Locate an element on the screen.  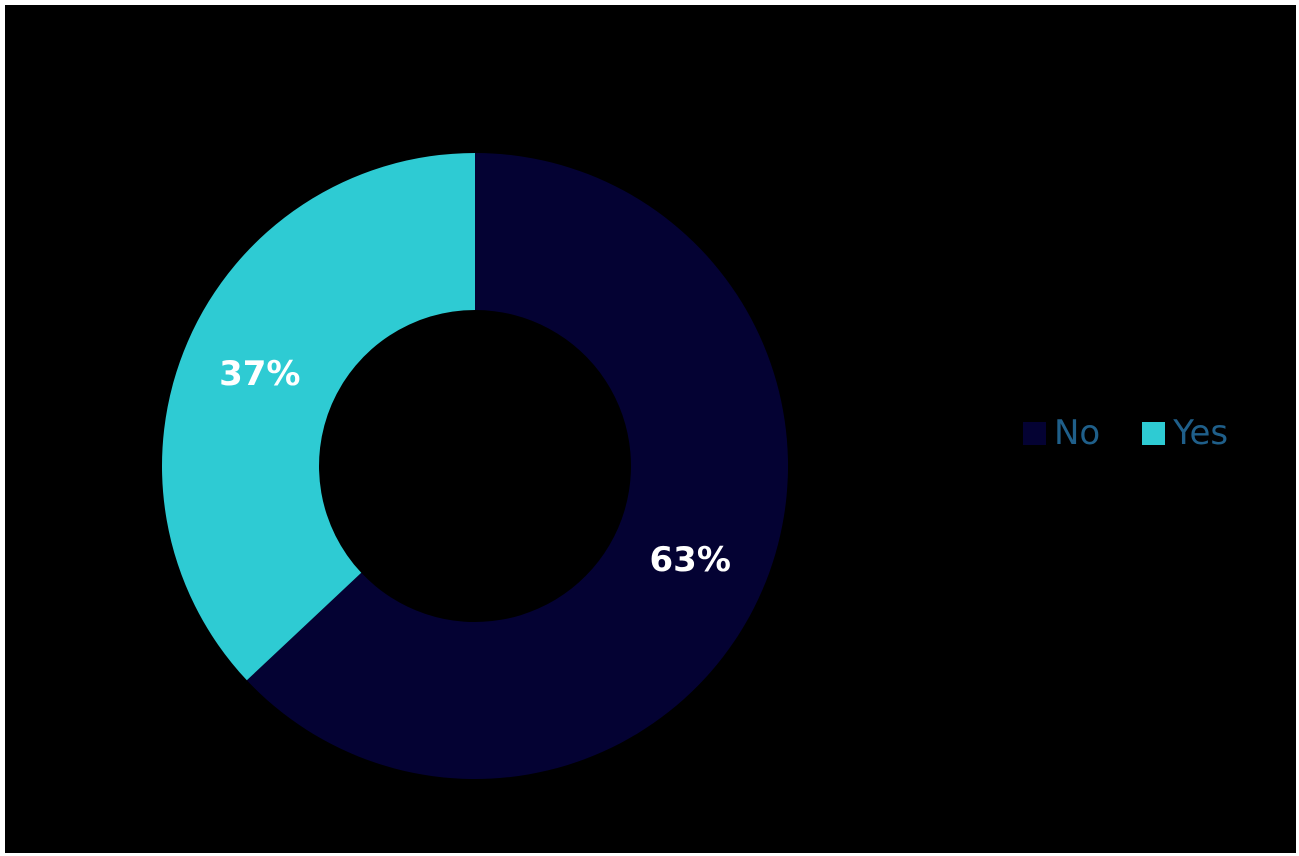
legend-item-yes: Yes is located at coordinates (1185, 433).